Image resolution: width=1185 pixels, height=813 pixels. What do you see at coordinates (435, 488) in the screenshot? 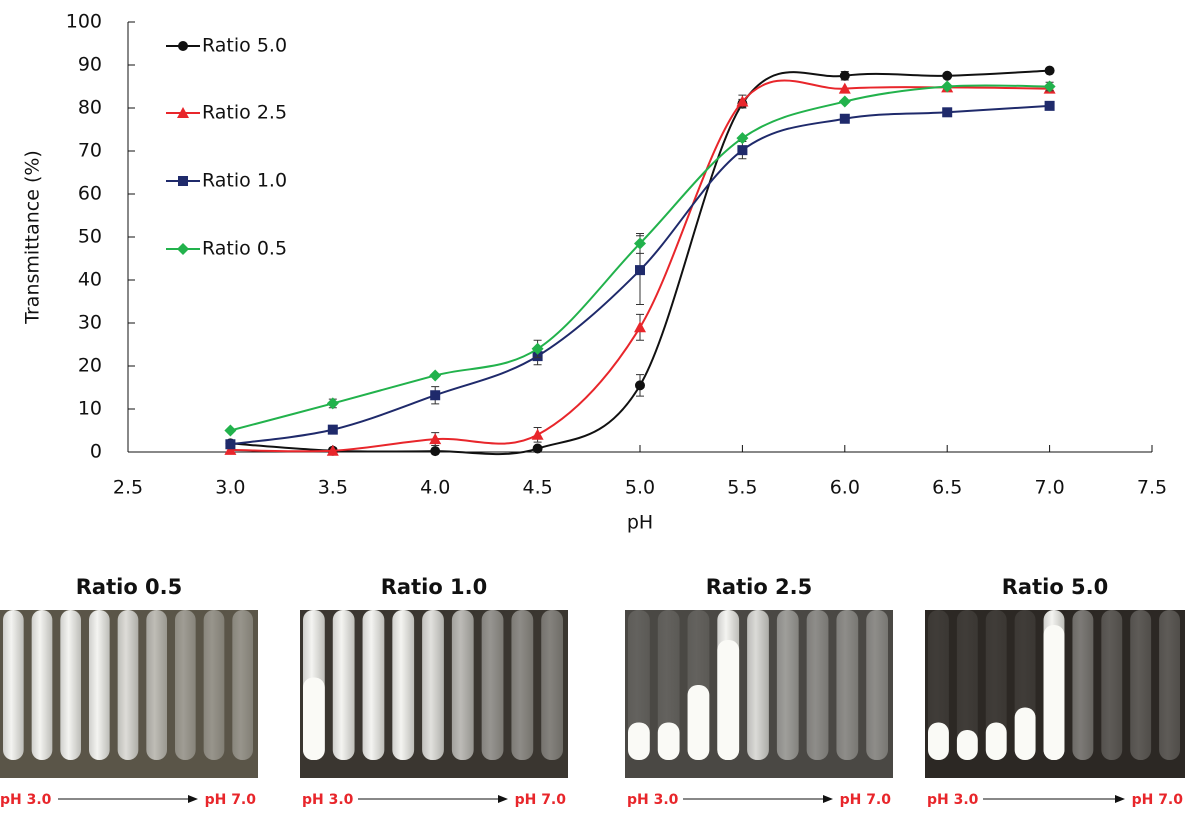
I see `x-tick-label: 4.0` at bounding box center [435, 488].